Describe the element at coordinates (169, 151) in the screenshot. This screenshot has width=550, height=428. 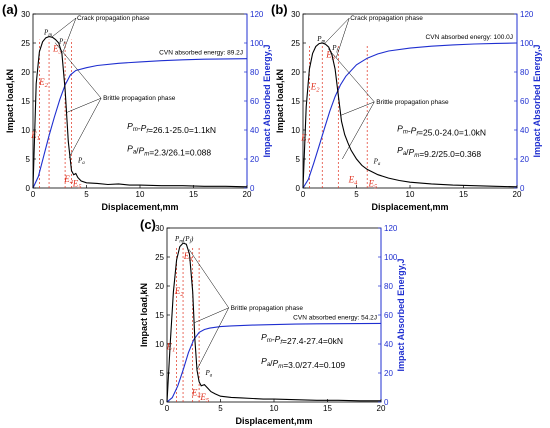
I see `equation-ratio: Pa/Pm=2.3/26.1=0.088` at that location.